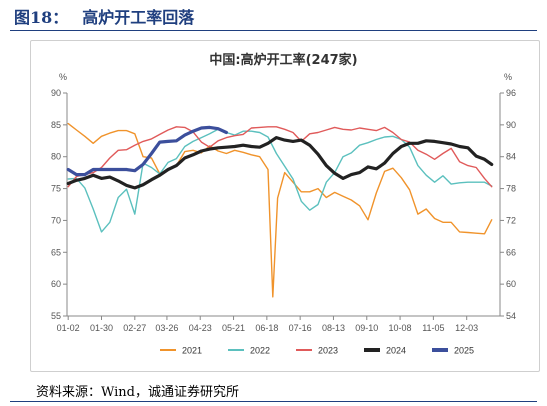 This screenshot has width=547, height=406. I want to click on x-tick-label: 10-08, so click(400, 328).